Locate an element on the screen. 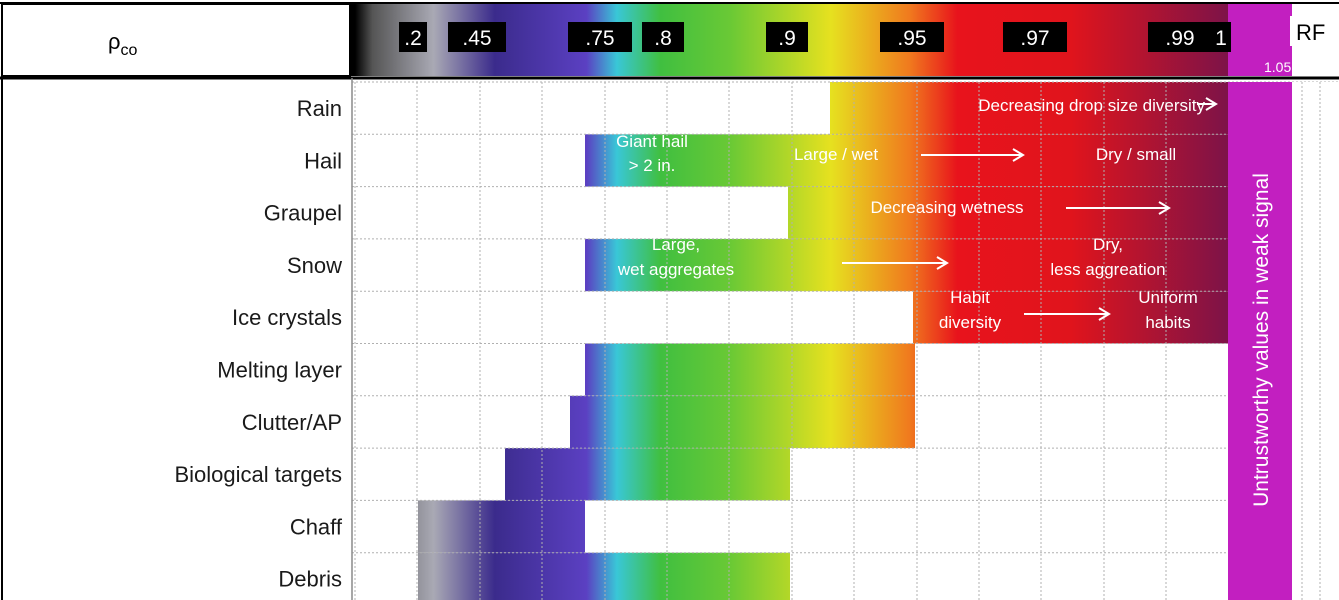 This screenshot has height=600, width=1339. annotation-ice-uniform-2: habits is located at coordinates (1167, 322).